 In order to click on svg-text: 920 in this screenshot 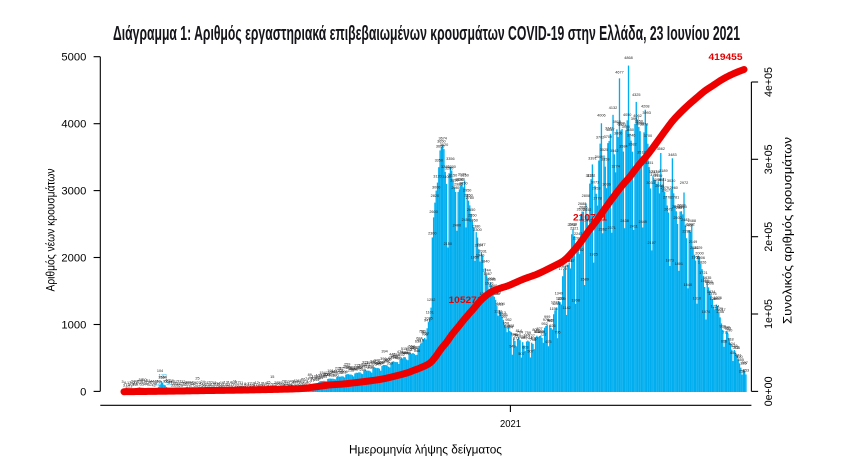, I will do `click(723, 326)`.